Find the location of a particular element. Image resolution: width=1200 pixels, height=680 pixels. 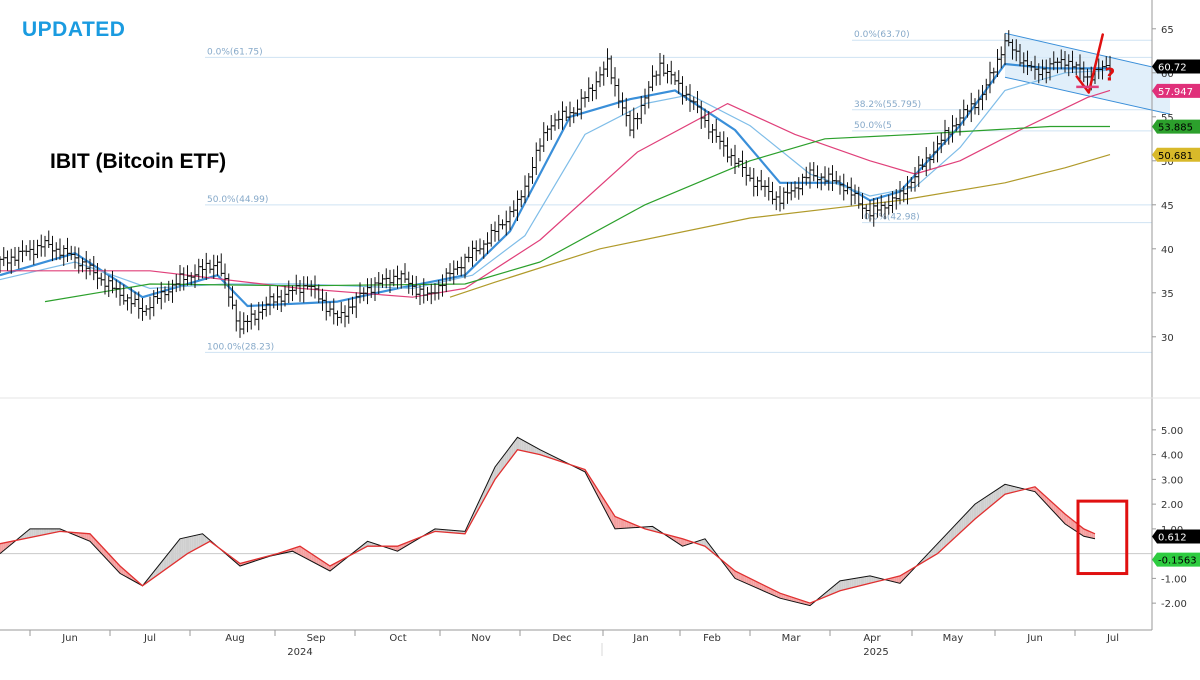

channel-lower-line is located at coordinates (1087, 95).